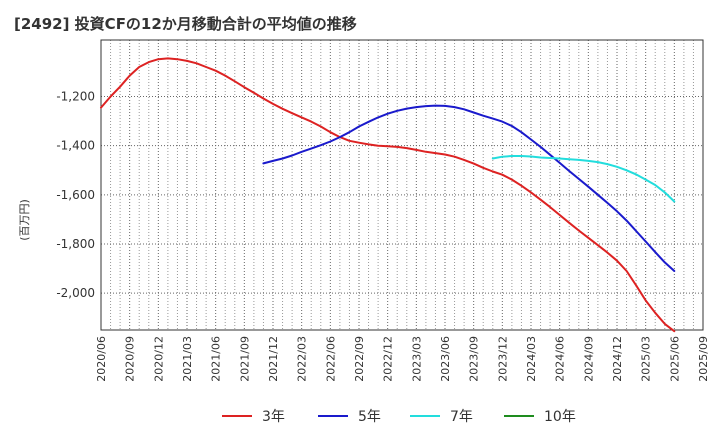 The height and width of the screenshot is (440, 720). Describe the element at coordinates (273, 359) in the screenshot. I see `x-tick-label: 2021/12` at that location.